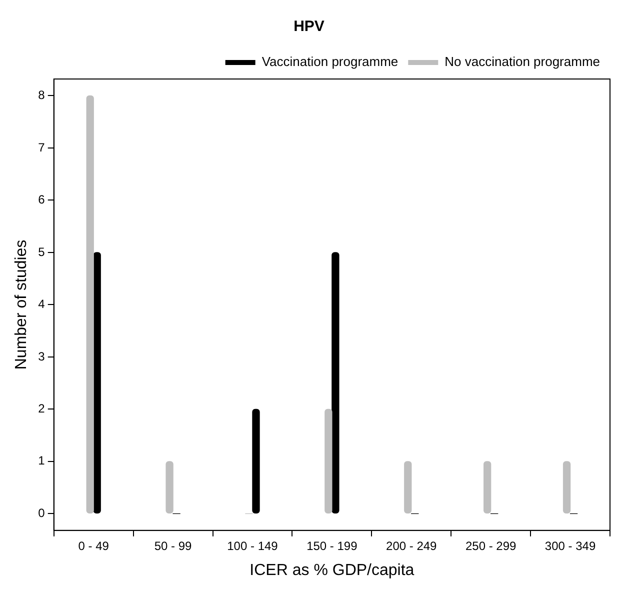 Image resolution: width=630 pixels, height=598 pixels. What do you see at coordinates (330, 62) in the screenshot?
I see `legend-label: Vaccination programme` at bounding box center [330, 62].